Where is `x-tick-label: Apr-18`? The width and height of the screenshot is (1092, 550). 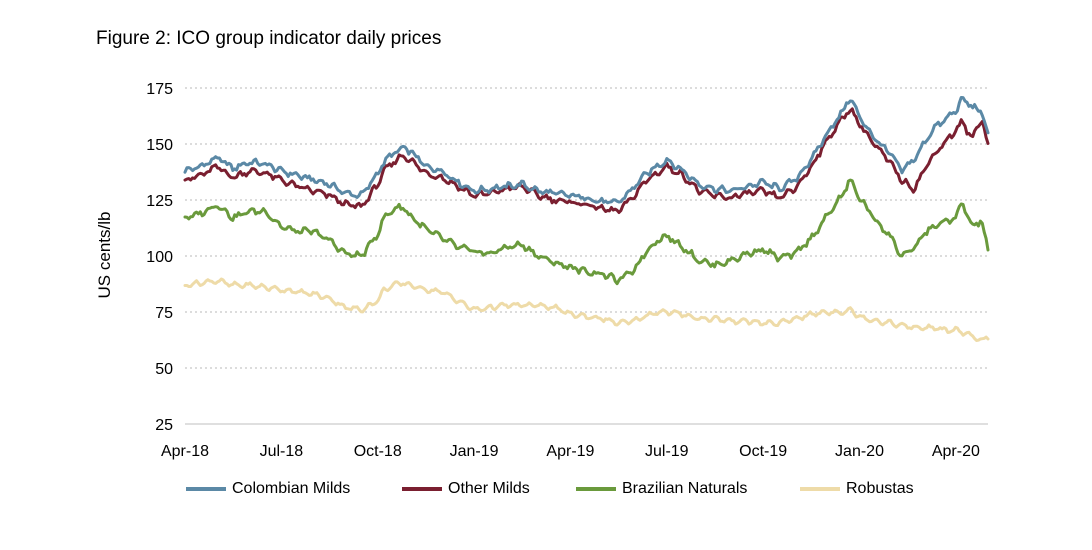
x-tick-label: Apr-18 is located at coordinates (185, 451).